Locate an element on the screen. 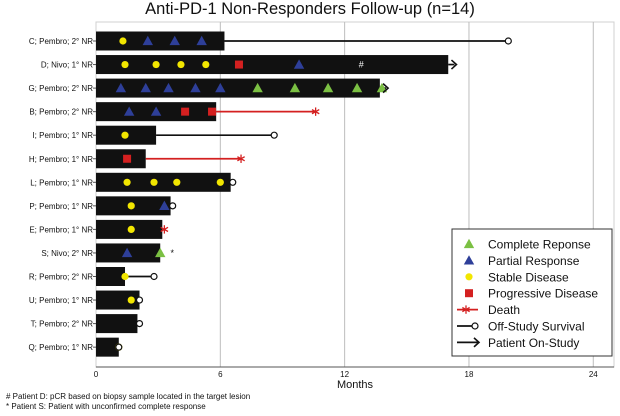 The height and width of the screenshot is (416, 620). patient-label: G; Pembro; 2° NR is located at coordinates (60, 88).